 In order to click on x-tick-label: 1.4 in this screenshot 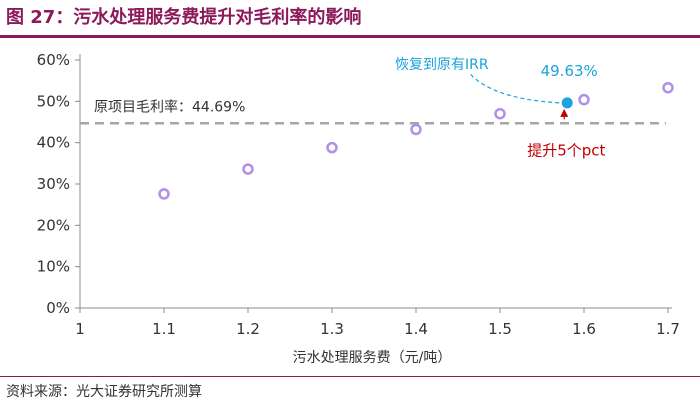, I will do `click(416, 329)`.